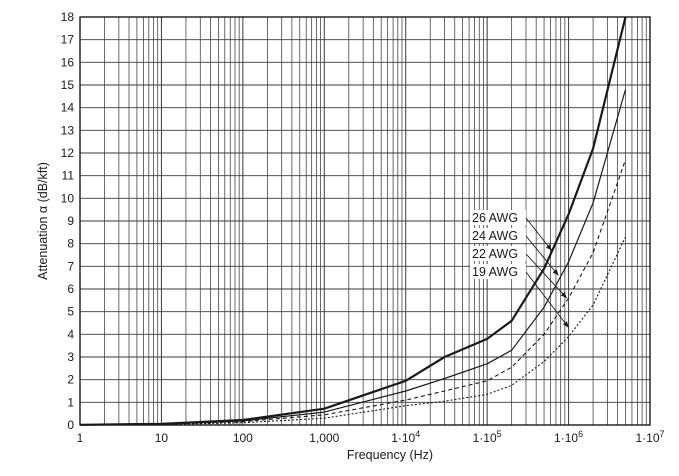 This screenshot has height=476, width=679. What do you see at coordinates (70, 266) in the screenshot?
I see `y-tick-label: 7` at bounding box center [70, 266].